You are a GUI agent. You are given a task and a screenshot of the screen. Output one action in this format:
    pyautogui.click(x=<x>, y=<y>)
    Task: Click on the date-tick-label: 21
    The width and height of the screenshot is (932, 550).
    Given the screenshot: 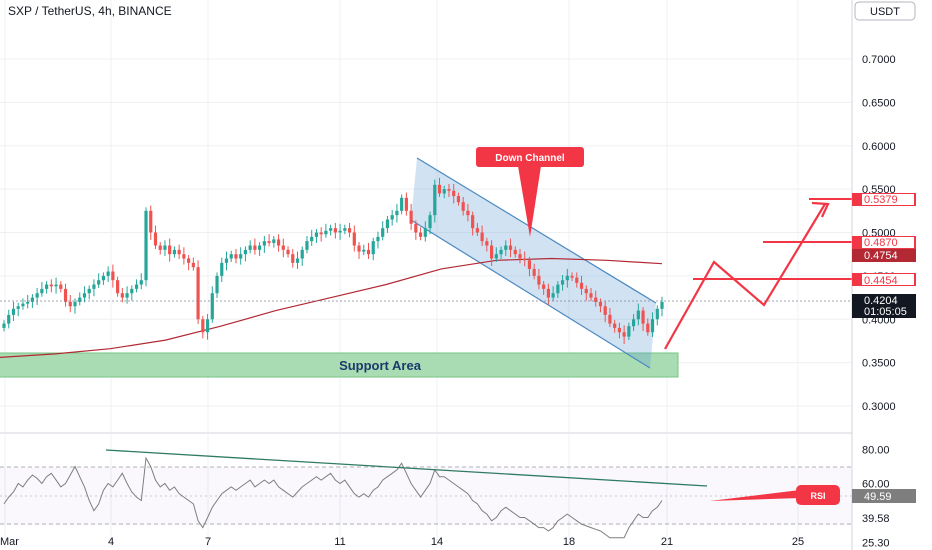 What is the action you would take?
    pyautogui.click(x=667, y=542)
    